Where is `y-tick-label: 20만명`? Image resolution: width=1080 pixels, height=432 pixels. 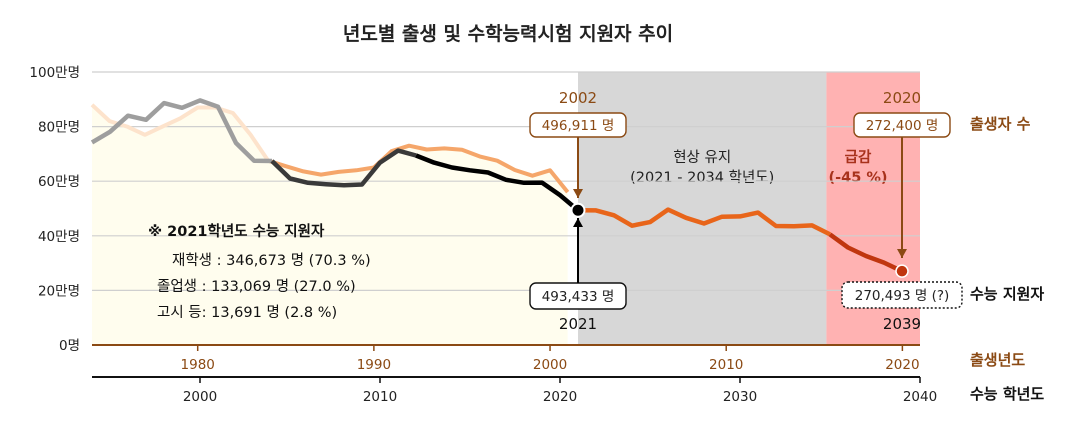
y-tick-label: 20만명 is located at coordinates (59, 291).